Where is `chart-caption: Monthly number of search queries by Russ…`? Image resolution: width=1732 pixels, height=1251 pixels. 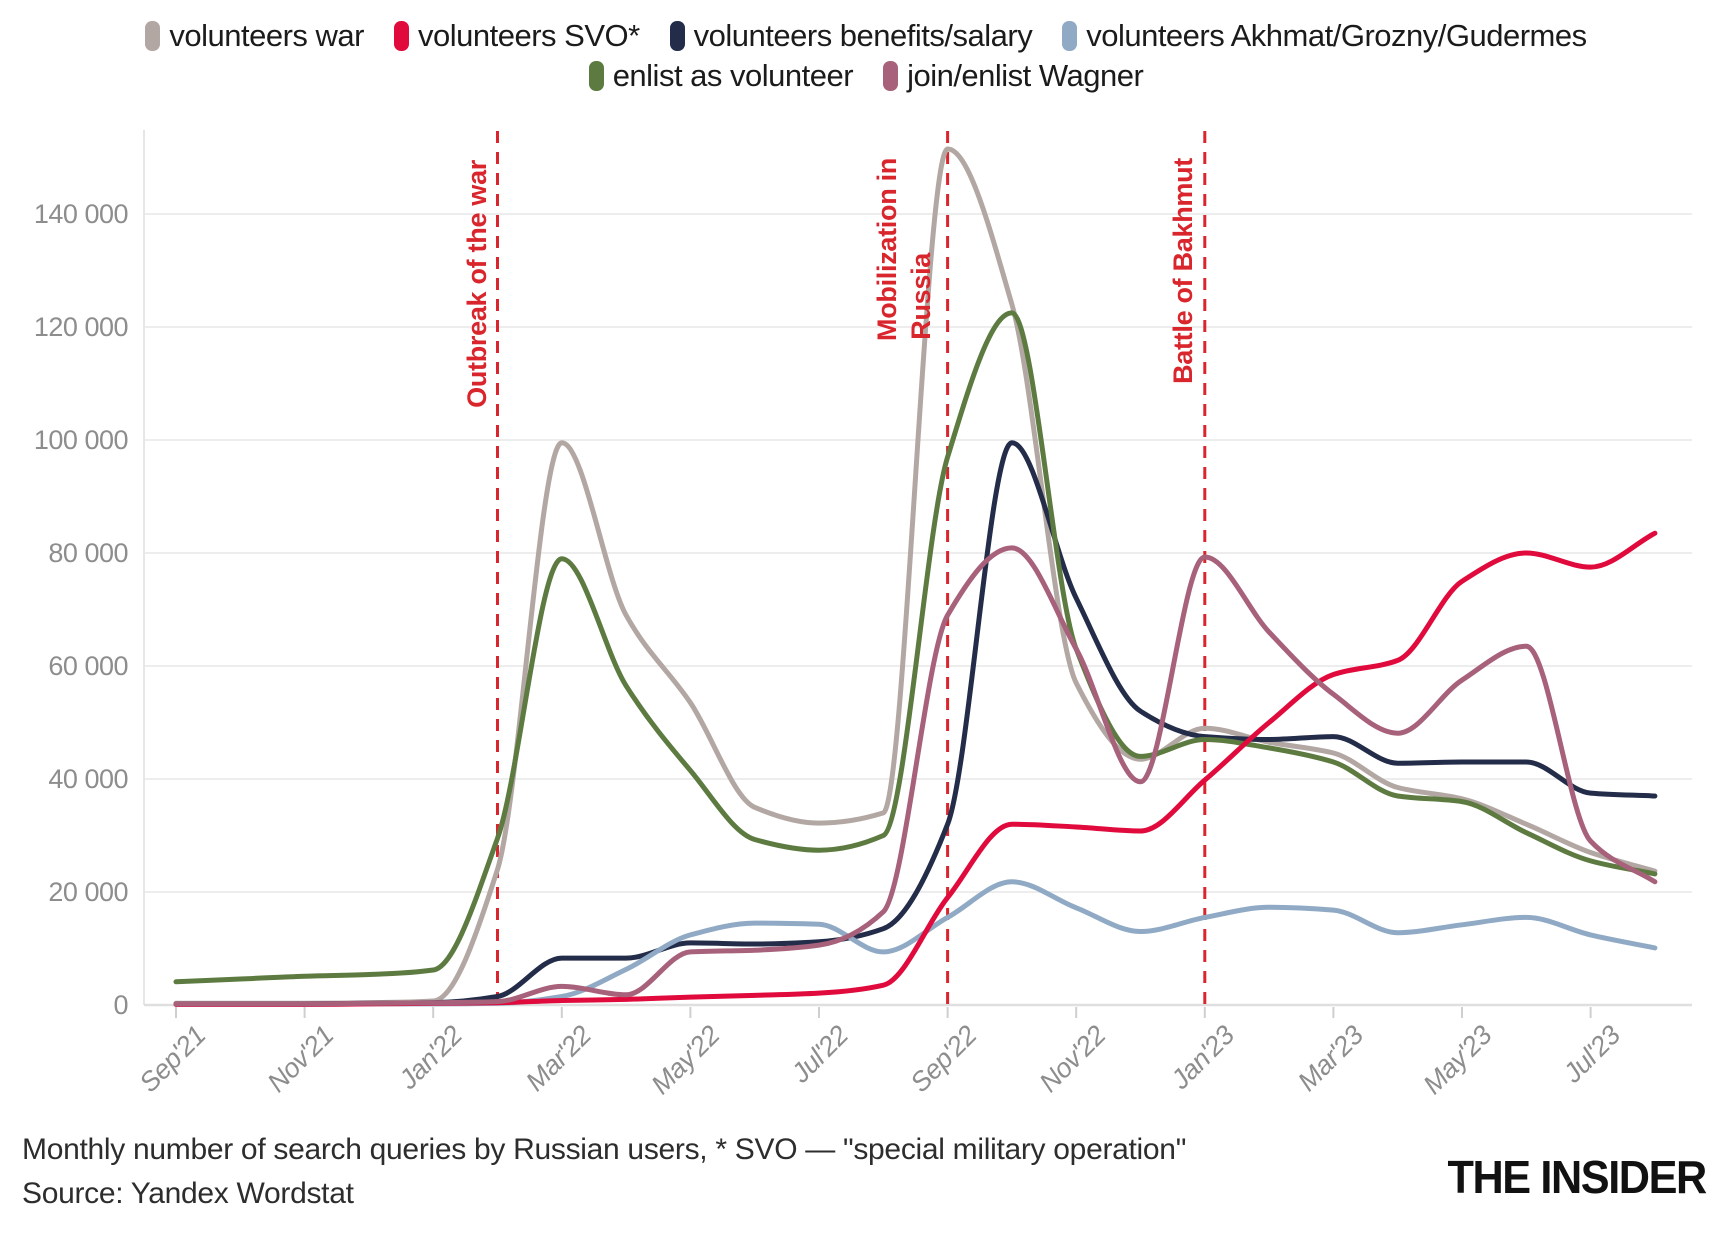 chart-caption: Monthly number of search queries by Russ… is located at coordinates (604, 1172).